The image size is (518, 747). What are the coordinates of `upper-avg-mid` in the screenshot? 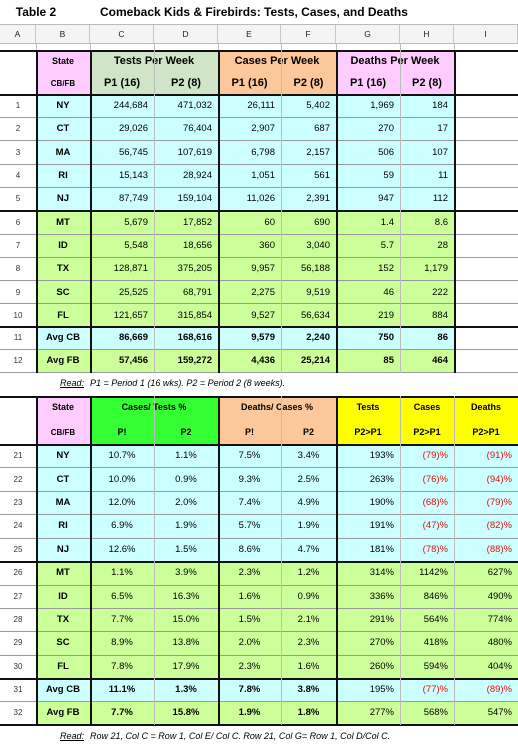 It's located at (259, 349).